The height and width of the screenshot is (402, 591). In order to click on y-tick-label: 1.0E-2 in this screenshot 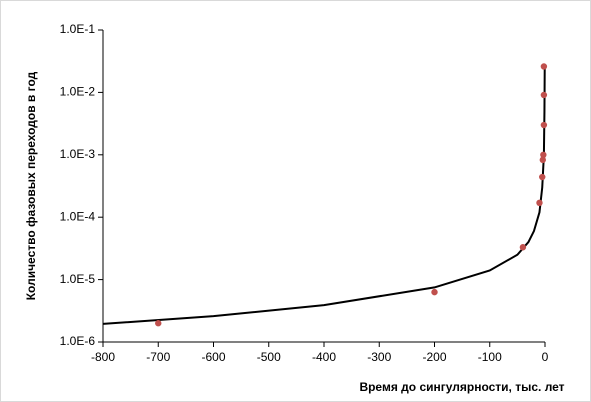, I will do `click(78, 92)`.